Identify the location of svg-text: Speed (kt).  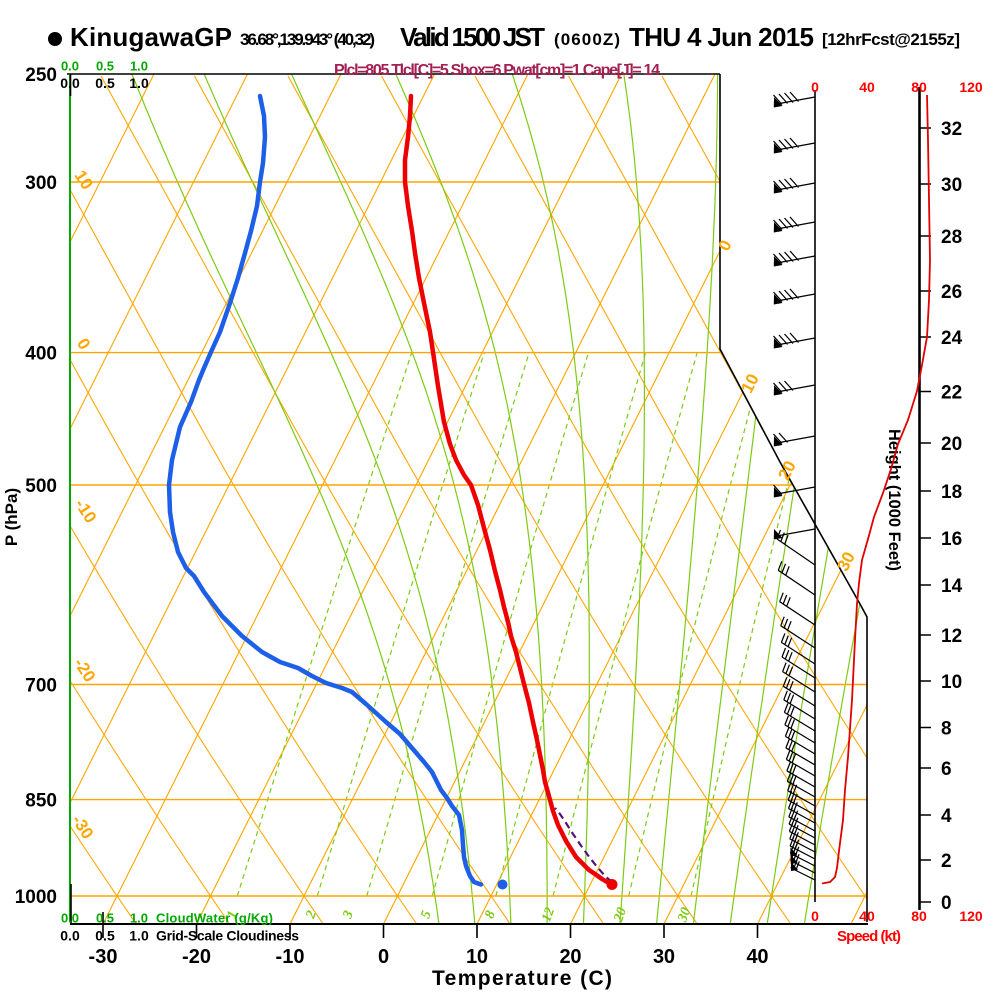
(869, 936).